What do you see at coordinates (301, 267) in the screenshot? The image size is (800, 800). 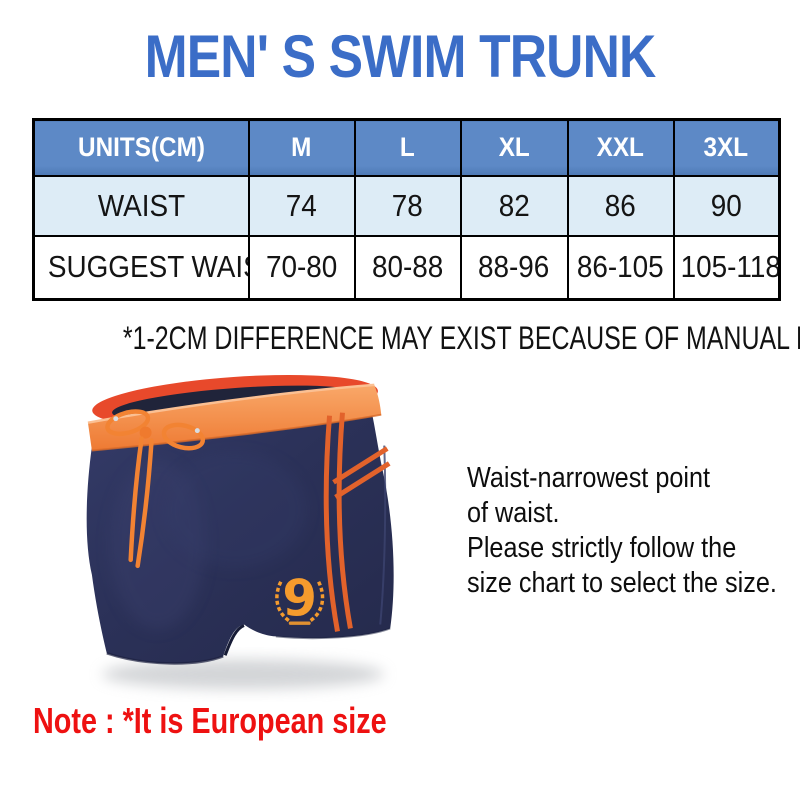 I see `suggest-m: 70-80` at bounding box center [301, 267].